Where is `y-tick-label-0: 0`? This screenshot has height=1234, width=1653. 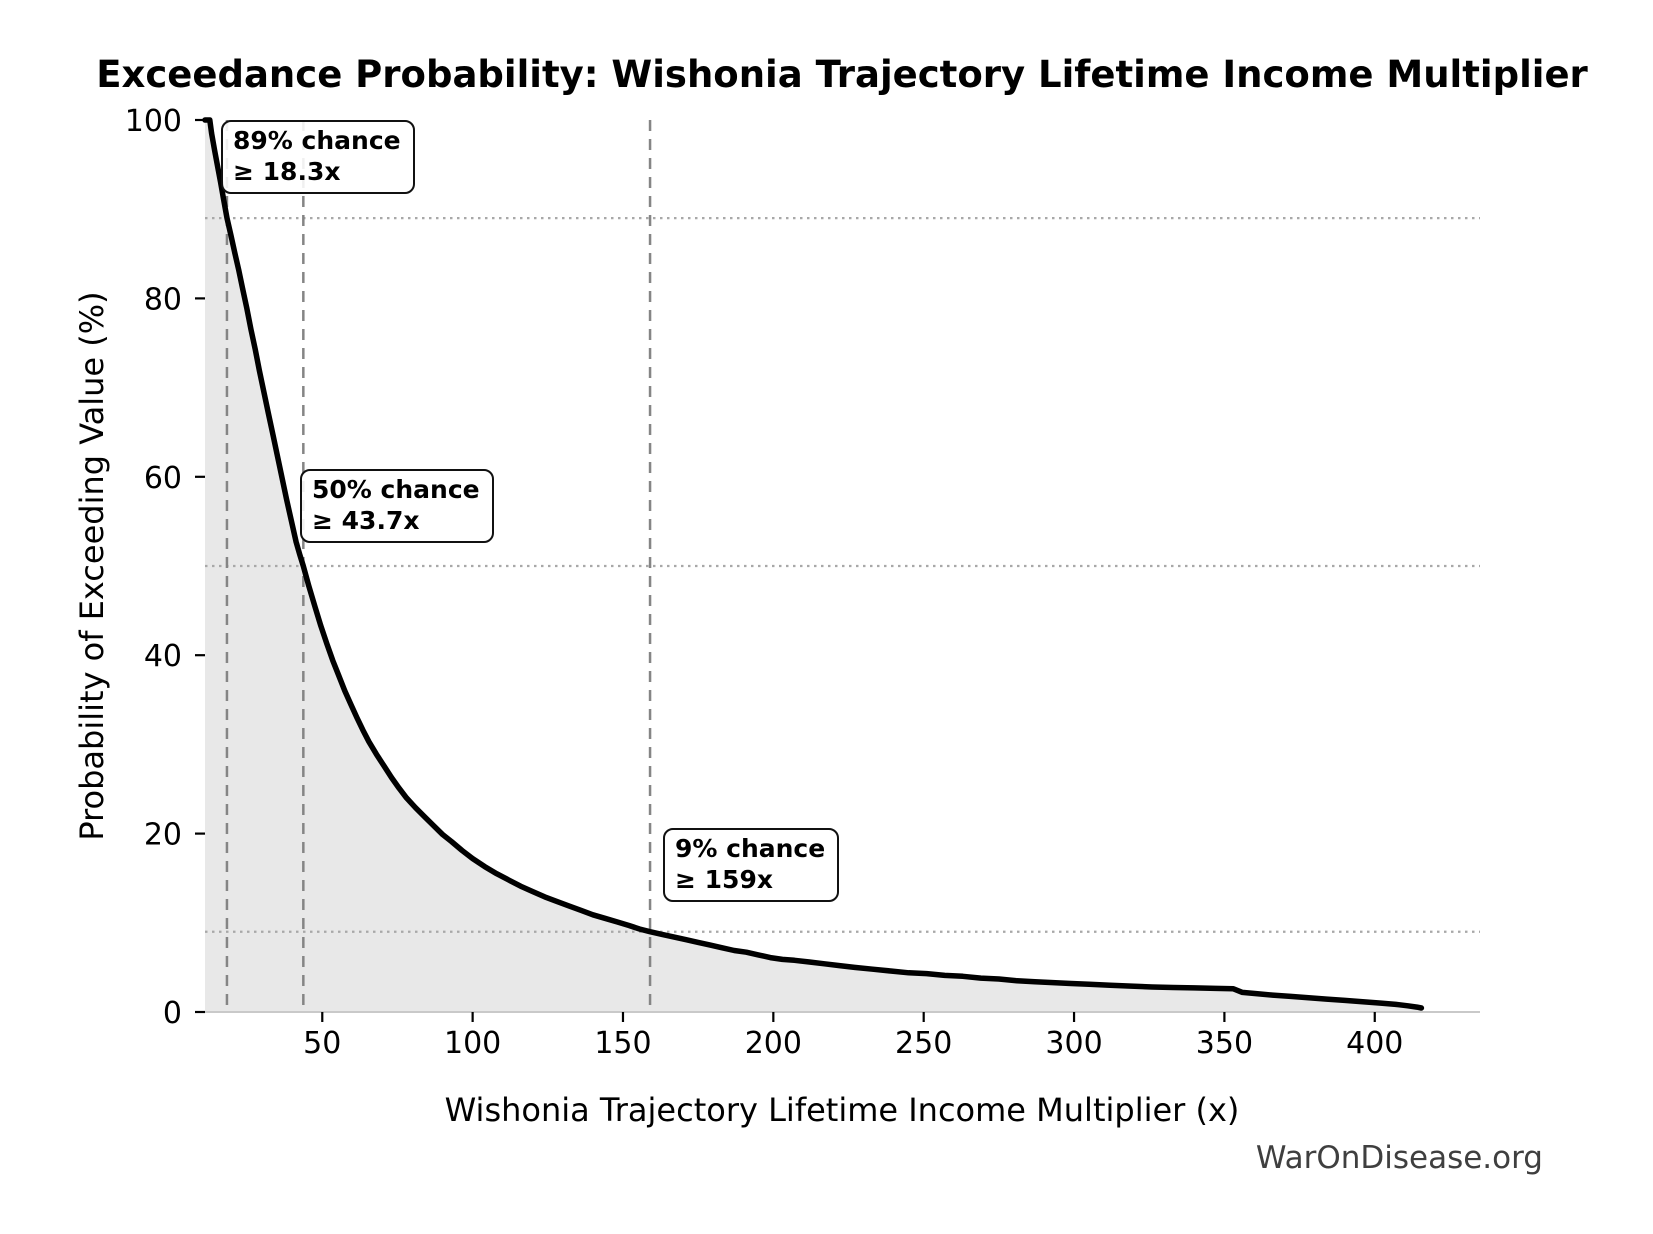
y-tick-label-0: 0 is located at coordinates (172, 1013).